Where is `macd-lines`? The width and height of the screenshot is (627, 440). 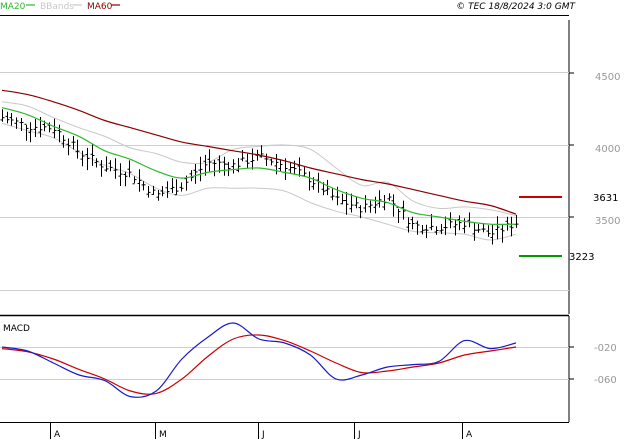
macd-lines is located at coordinates (259, 360).